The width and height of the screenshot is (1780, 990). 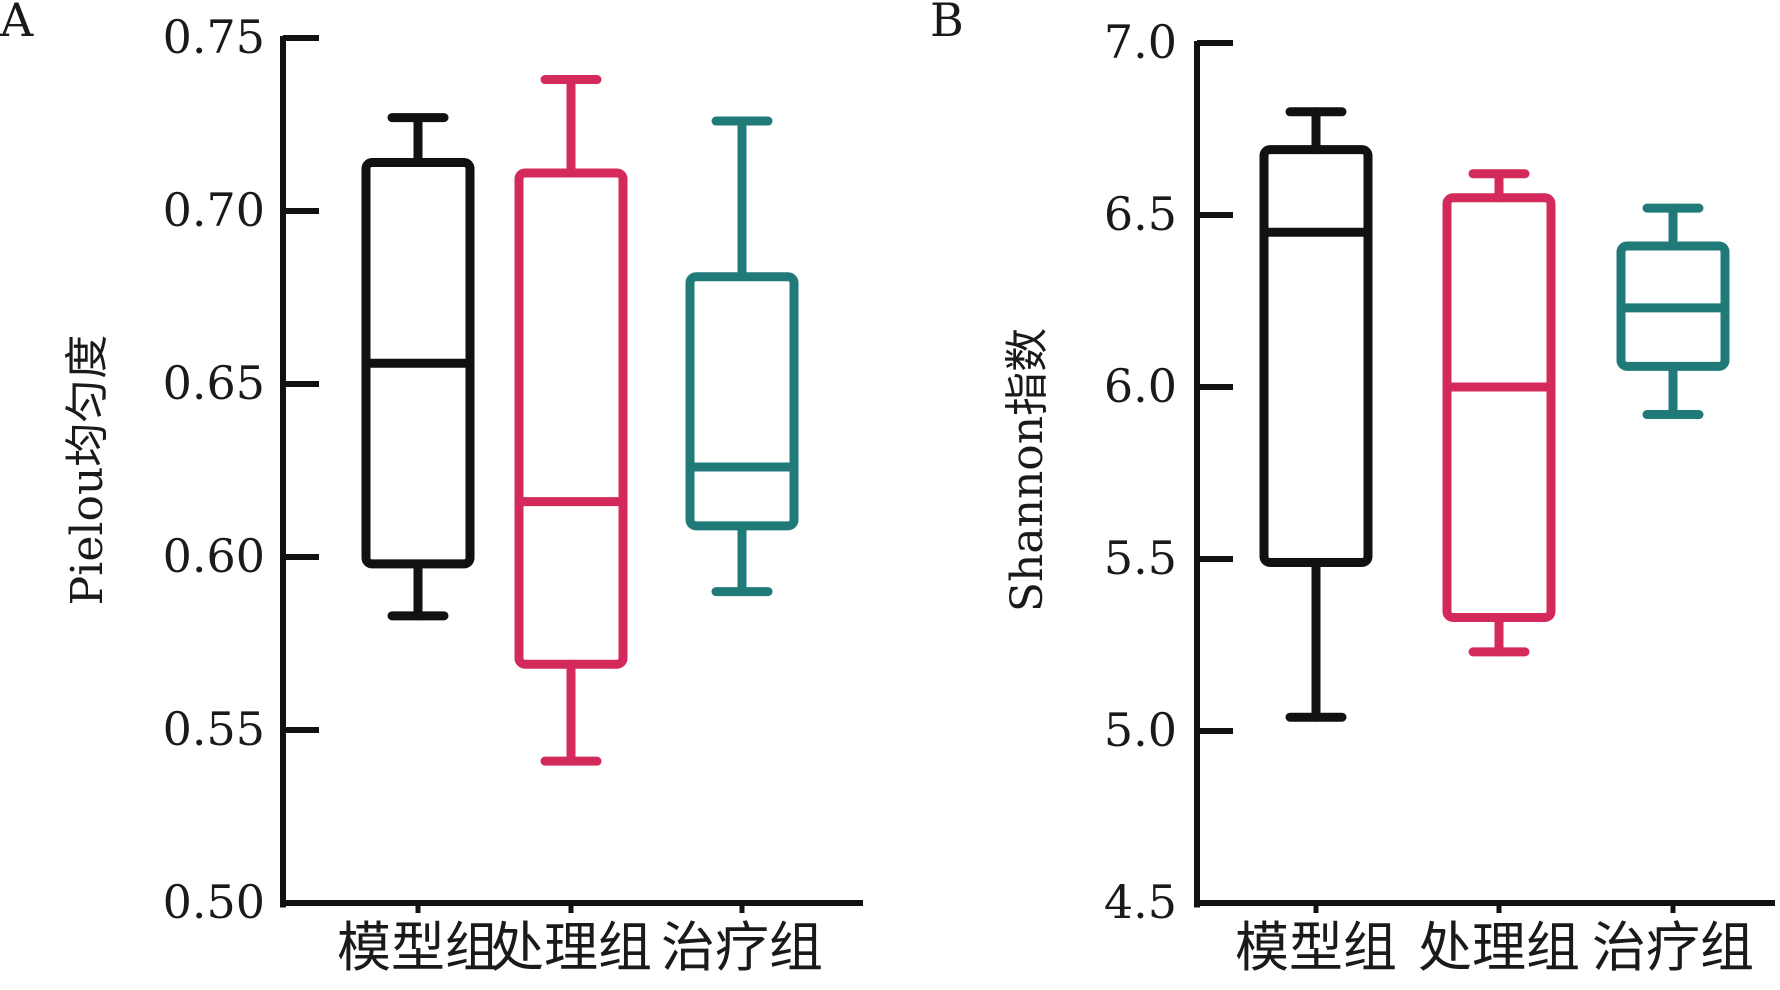 What do you see at coordinates (214, 210) in the screenshot?
I see `panel-a-y-tick-label: 0.70` at bounding box center [214, 210].